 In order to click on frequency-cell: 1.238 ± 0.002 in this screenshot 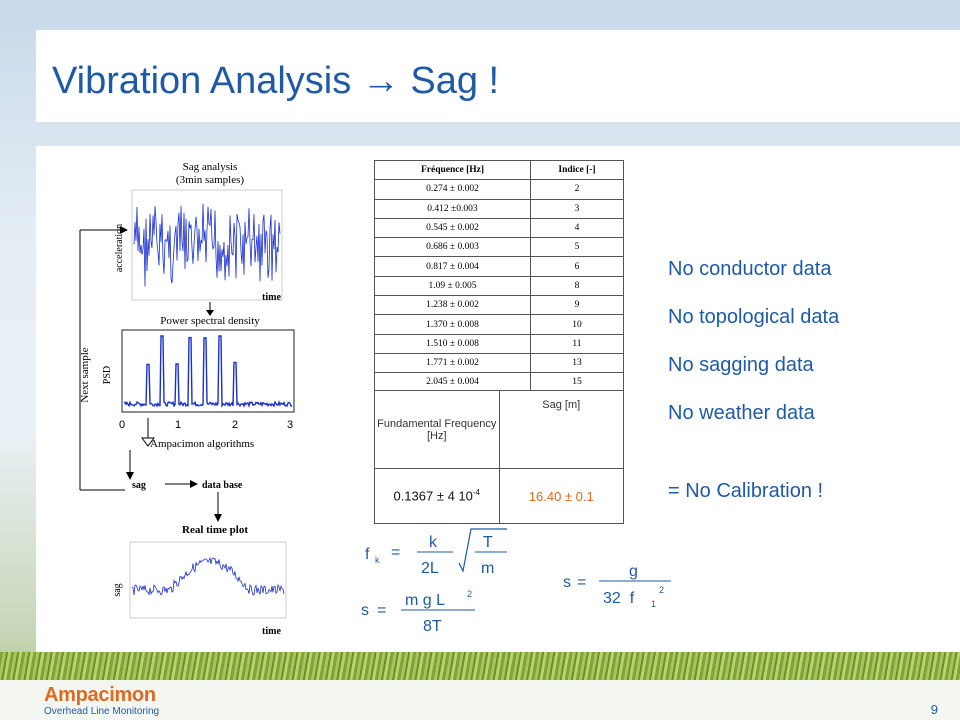, I will do `click(452, 305)`.